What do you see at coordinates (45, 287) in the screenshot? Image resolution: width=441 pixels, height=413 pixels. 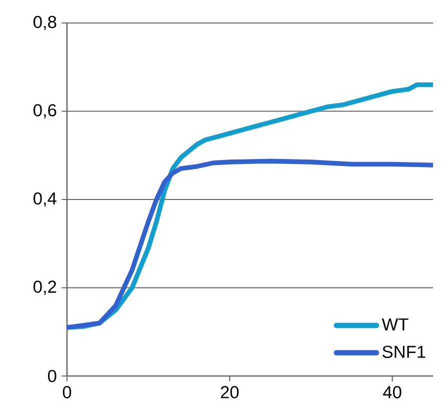 I see `y-tick-label: 0,2` at bounding box center [45, 287].